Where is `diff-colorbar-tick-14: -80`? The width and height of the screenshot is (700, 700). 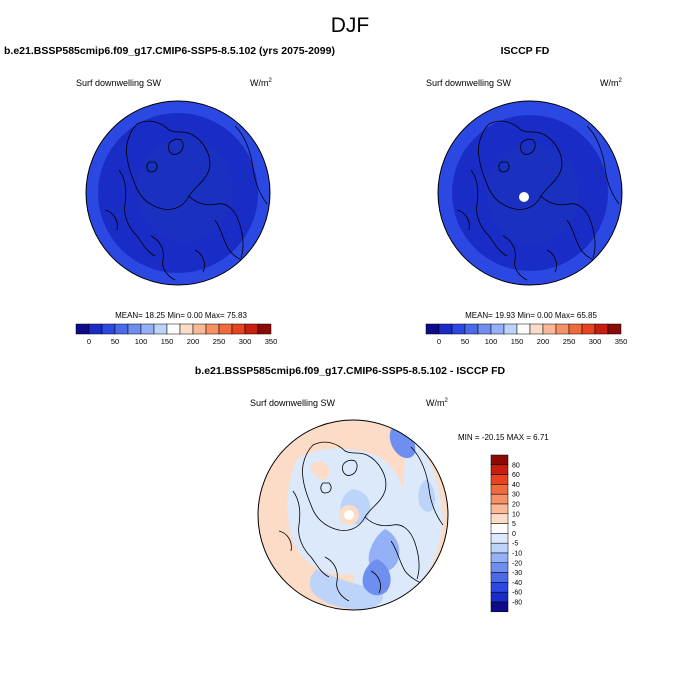 diff-colorbar-tick-14: -80 is located at coordinates (517, 603).